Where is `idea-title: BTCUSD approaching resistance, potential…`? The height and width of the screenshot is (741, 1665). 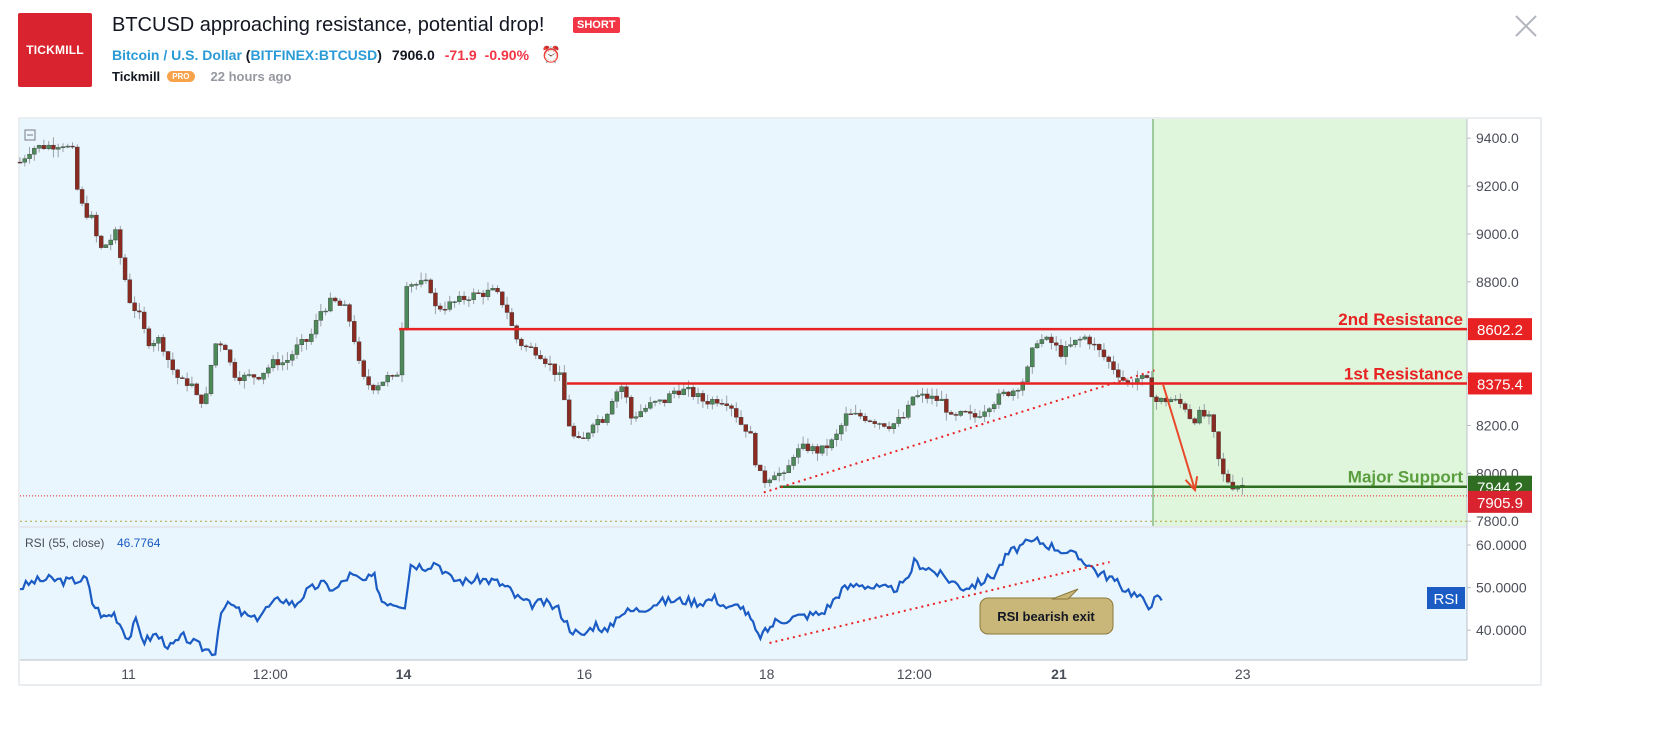
idea-title: BTCUSD approaching resistance, potential… is located at coordinates (328, 25).